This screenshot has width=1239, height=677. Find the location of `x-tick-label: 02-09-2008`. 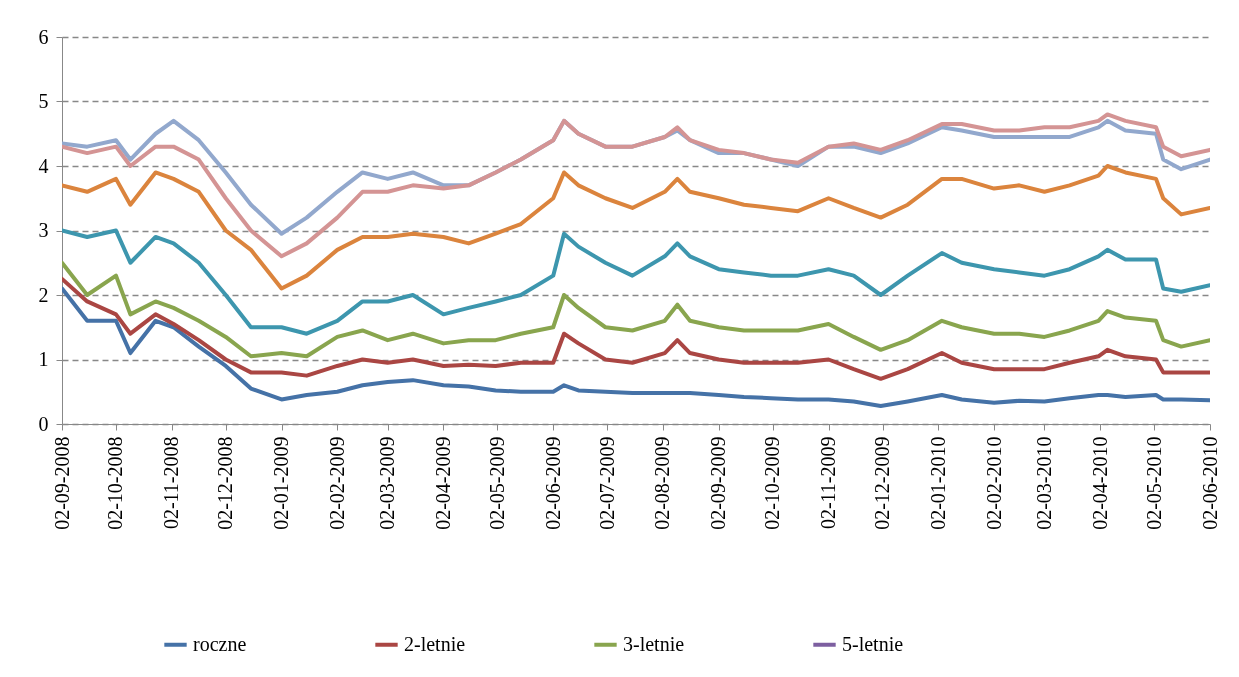

x-tick-label: 02-09-2008 is located at coordinates (61, 483).